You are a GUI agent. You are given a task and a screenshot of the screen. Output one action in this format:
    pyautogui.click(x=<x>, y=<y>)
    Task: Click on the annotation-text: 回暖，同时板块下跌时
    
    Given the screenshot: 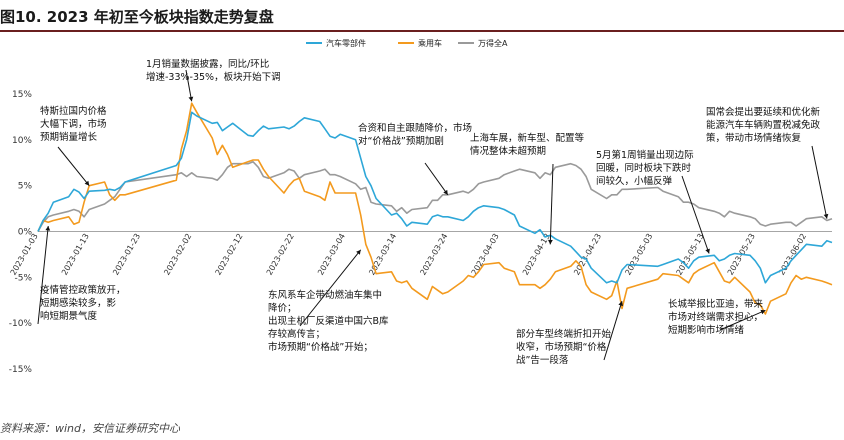 What is the action you would take?
    pyautogui.click(x=644, y=168)
    